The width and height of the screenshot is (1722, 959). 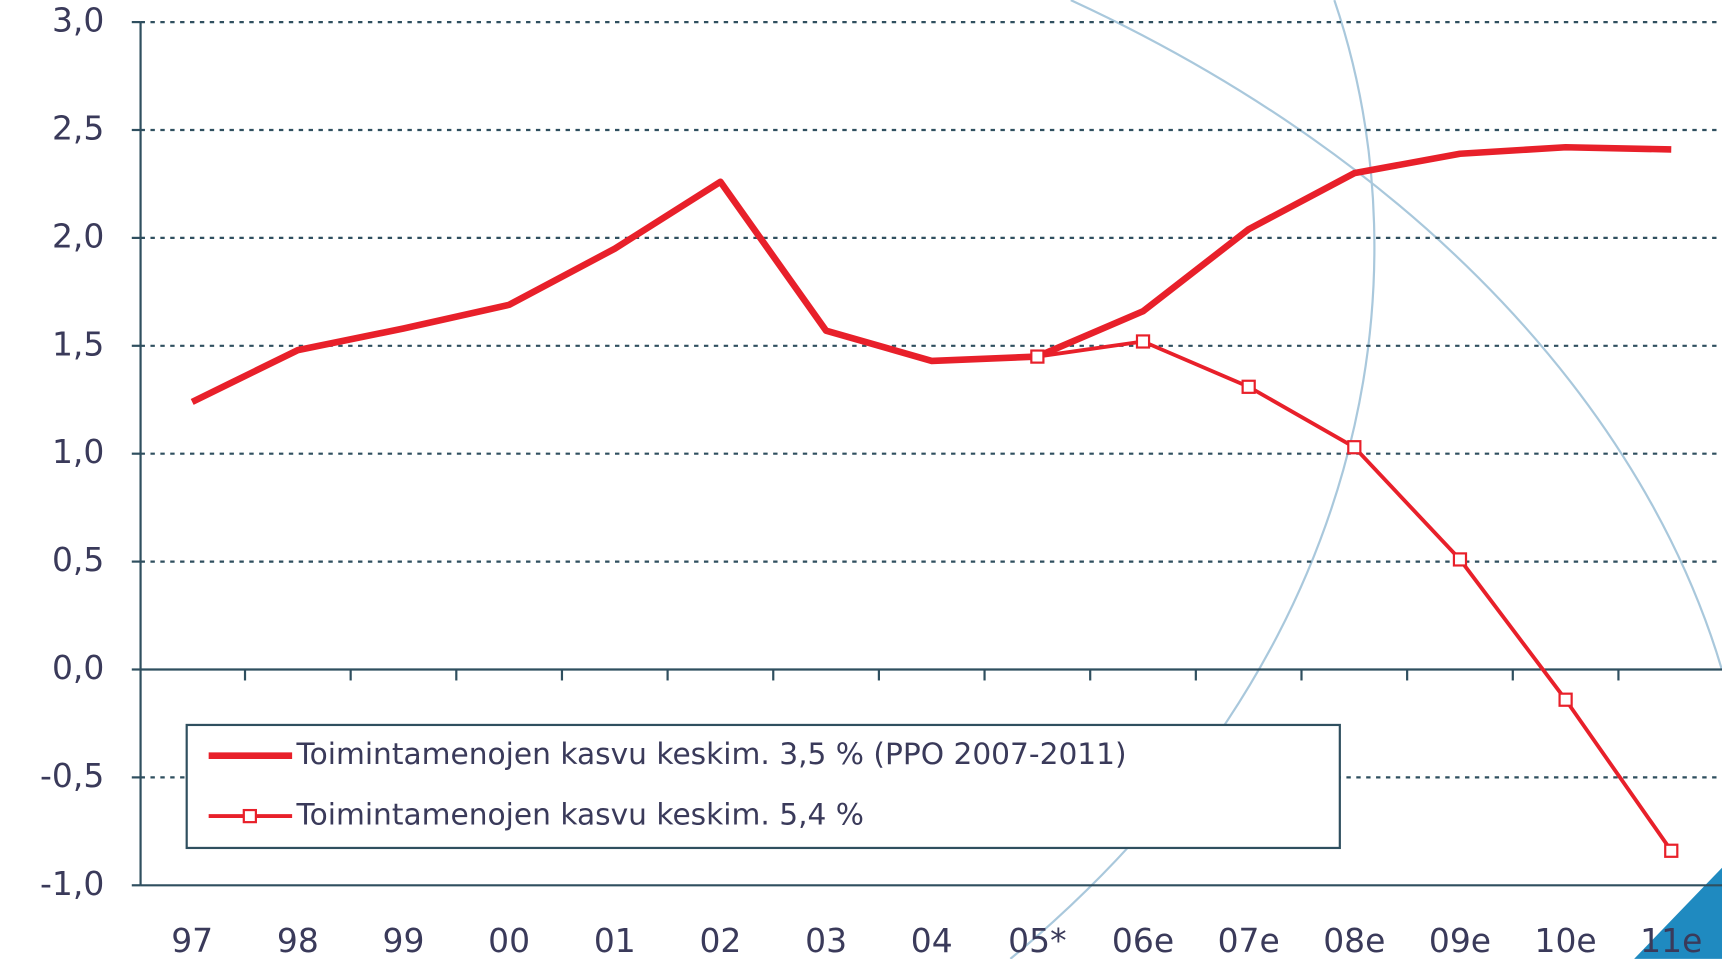 I want to click on x-tick-label: 99, so click(x=404, y=940).